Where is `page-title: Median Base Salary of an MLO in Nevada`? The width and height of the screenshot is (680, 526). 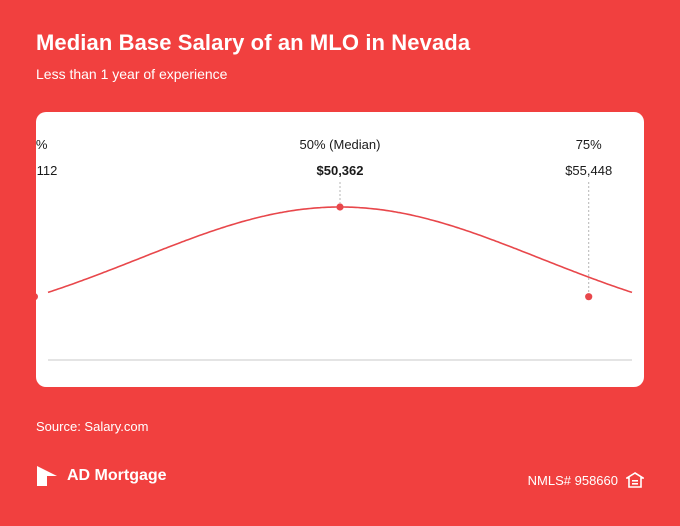 page-title: Median Base Salary of an MLO in Nevada is located at coordinates (253, 42).